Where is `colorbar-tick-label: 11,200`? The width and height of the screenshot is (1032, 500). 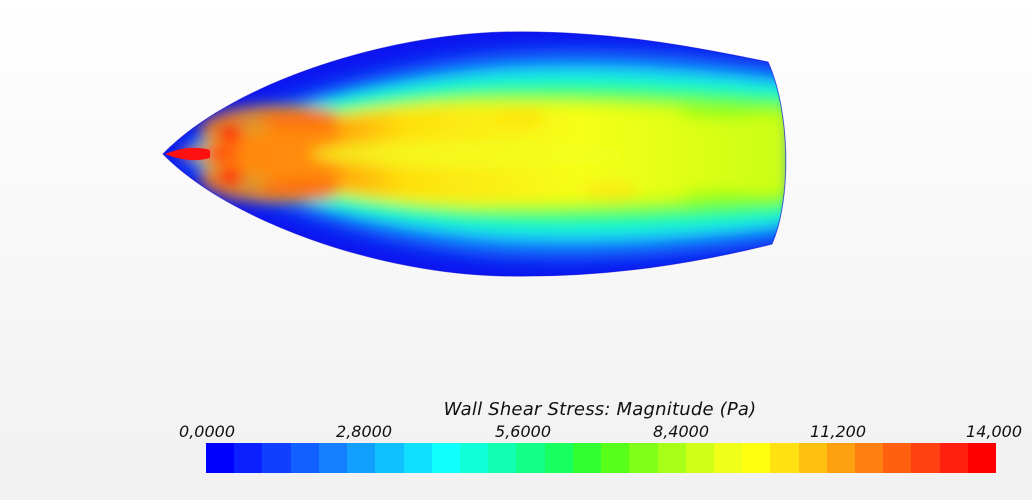
colorbar-tick-label: 11,200 is located at coordinates (838, 431).